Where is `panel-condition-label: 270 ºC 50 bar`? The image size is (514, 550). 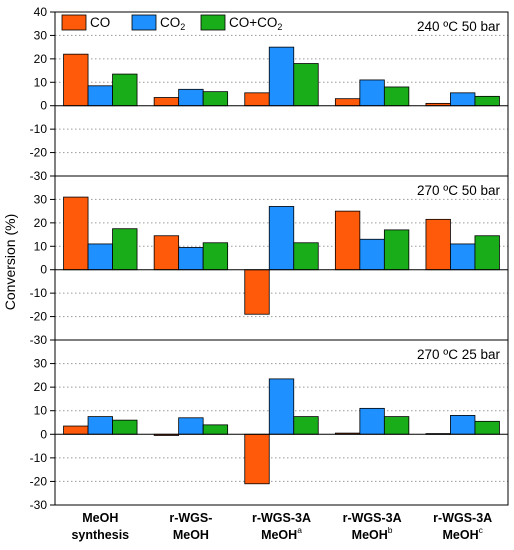
panel-condition-label: 270 ºC 50 bar is located at coordinates (458, 190).